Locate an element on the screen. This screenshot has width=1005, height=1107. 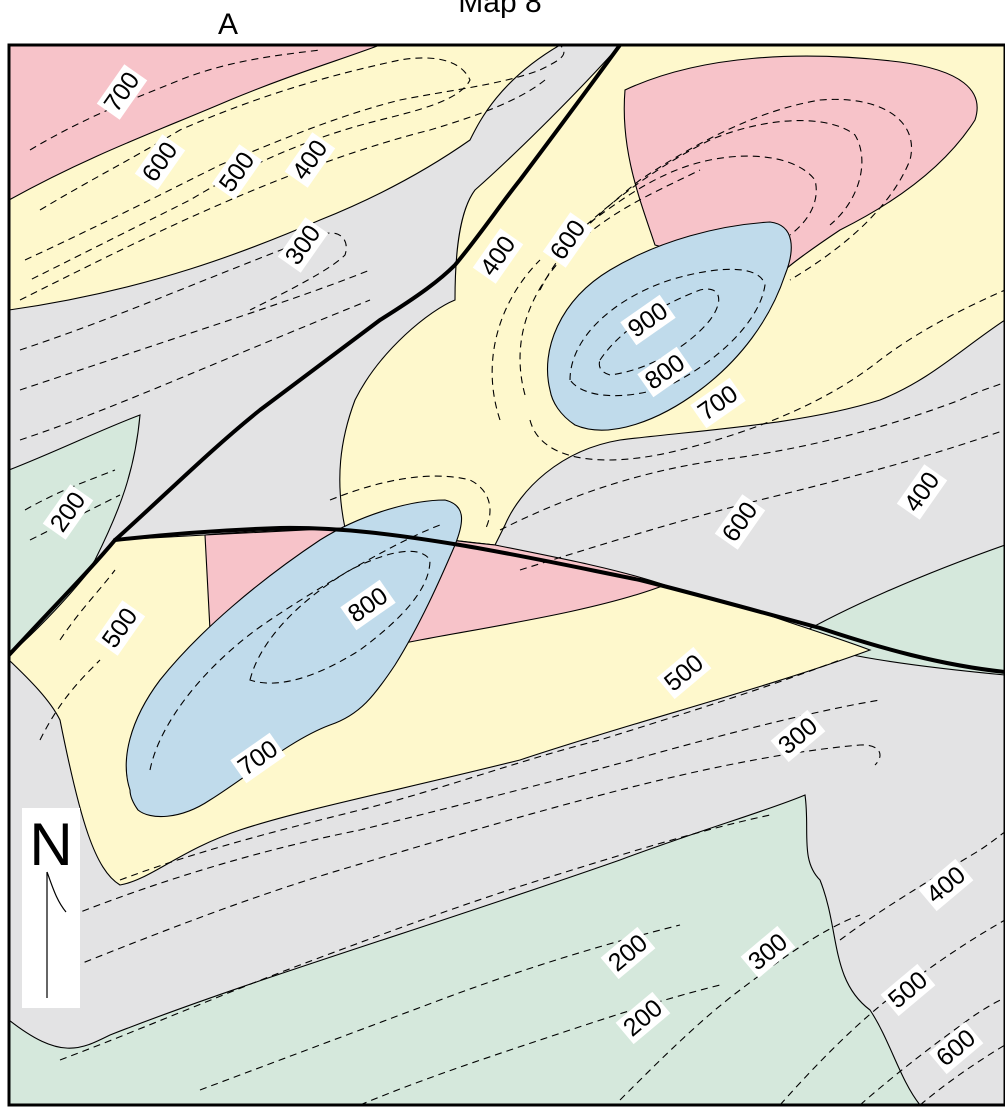
fault-central is located at coordinates (559, 599).